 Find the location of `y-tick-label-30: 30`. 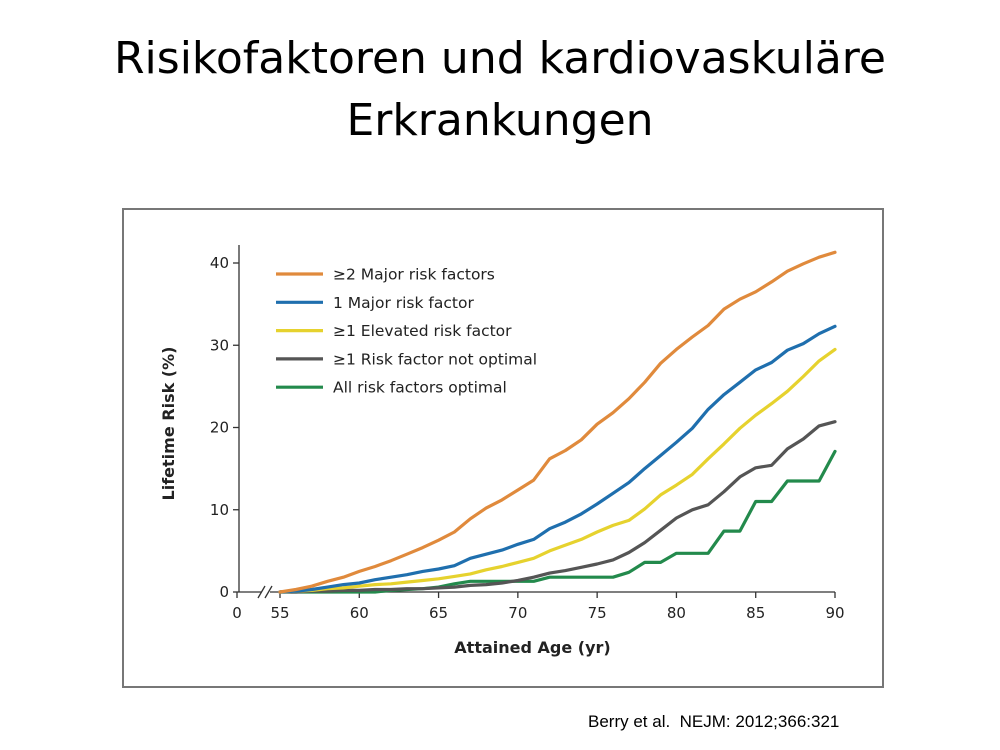

y-tick-label-30: 30 is located at coordinates (219, 345).